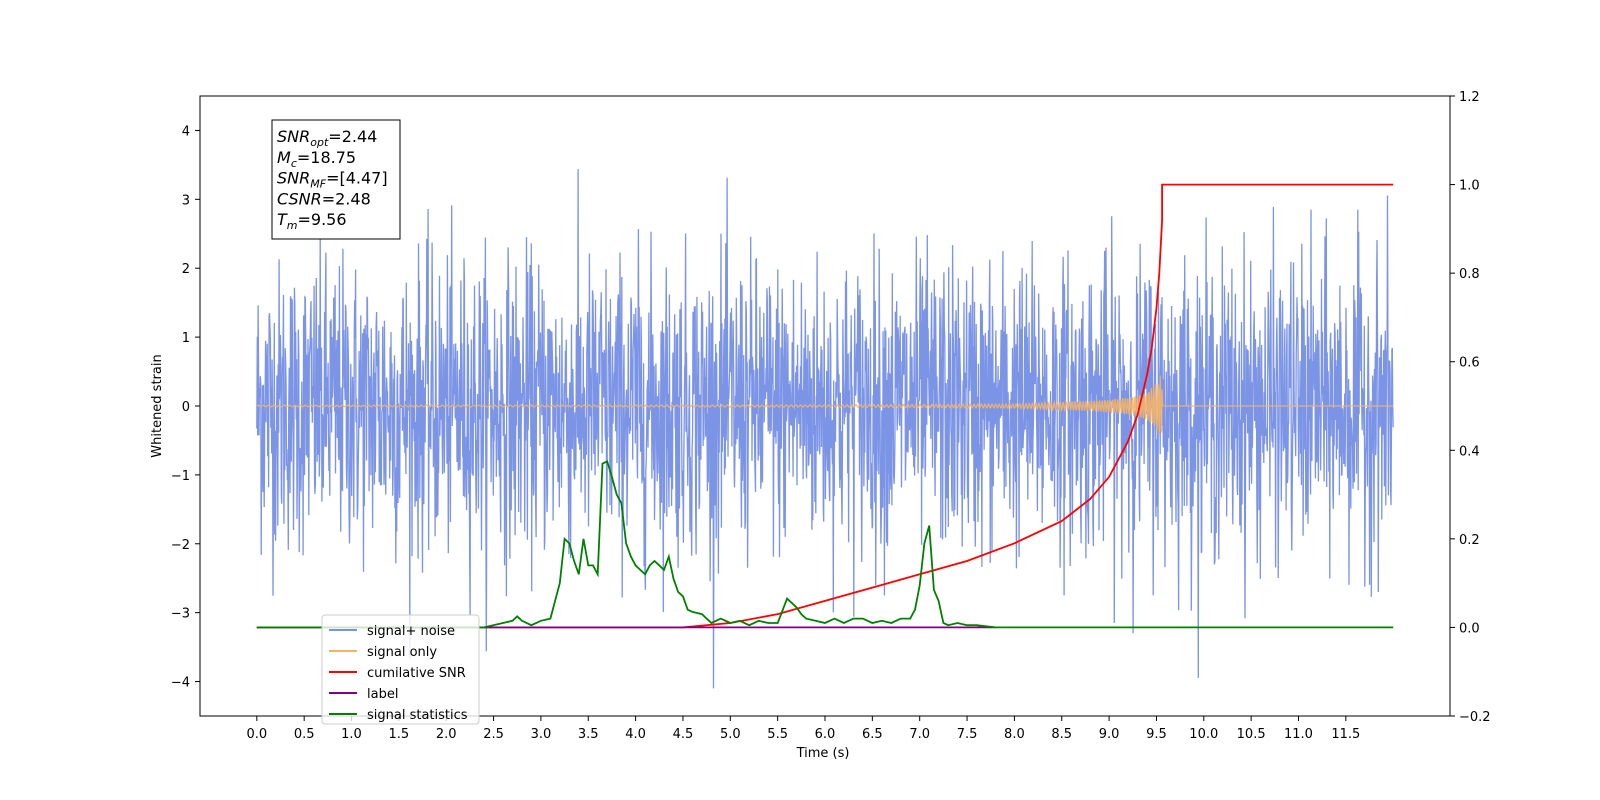 This screenshot has width=1600, height=800. I want to click on info-line: SNRMF=[4.47], so click(332, 180).